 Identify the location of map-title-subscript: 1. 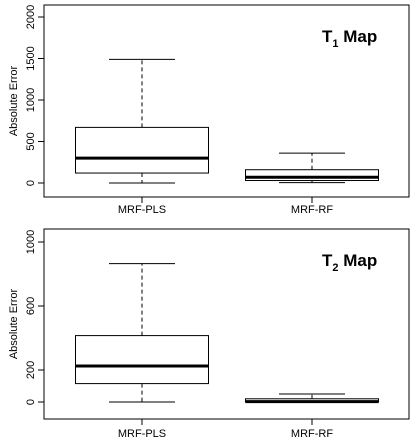
(335, 44).